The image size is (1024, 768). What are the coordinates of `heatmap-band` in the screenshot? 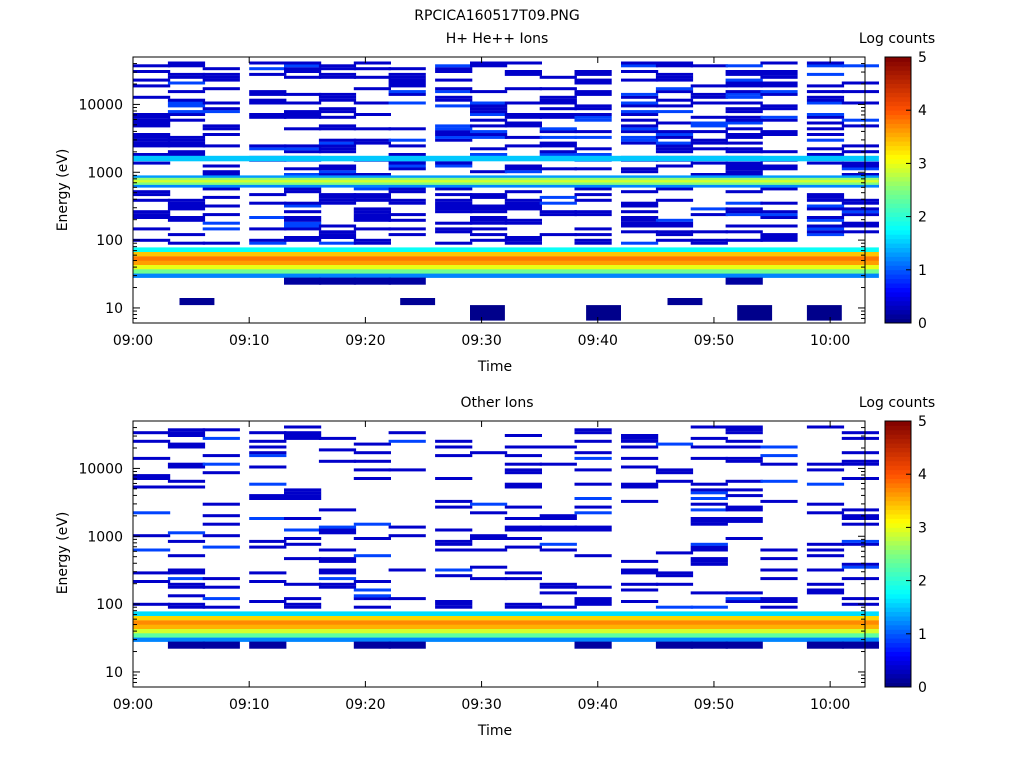 It's located at (506, 618).